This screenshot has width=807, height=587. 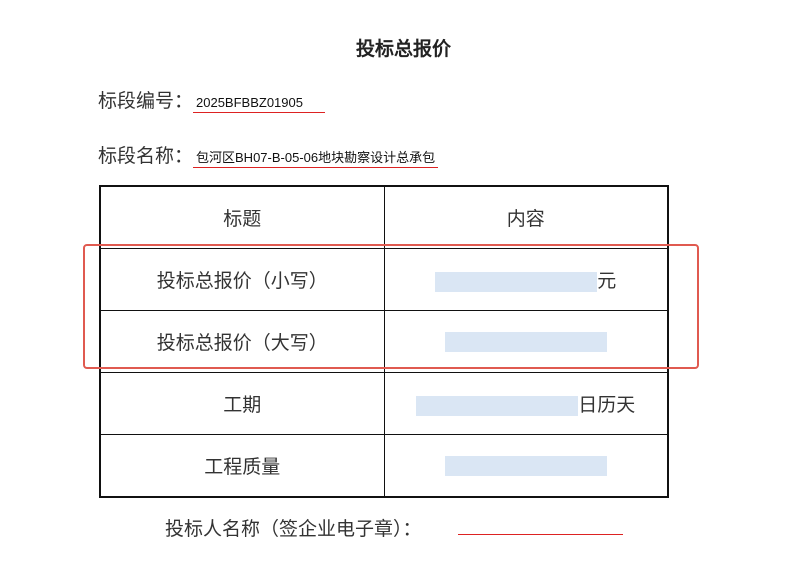 I want to click on row-suffix: 元, so click(x=607, y=281).